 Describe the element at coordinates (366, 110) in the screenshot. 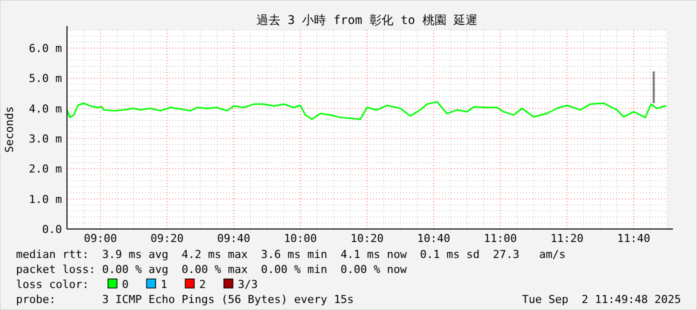

I see `line-series` at that location.